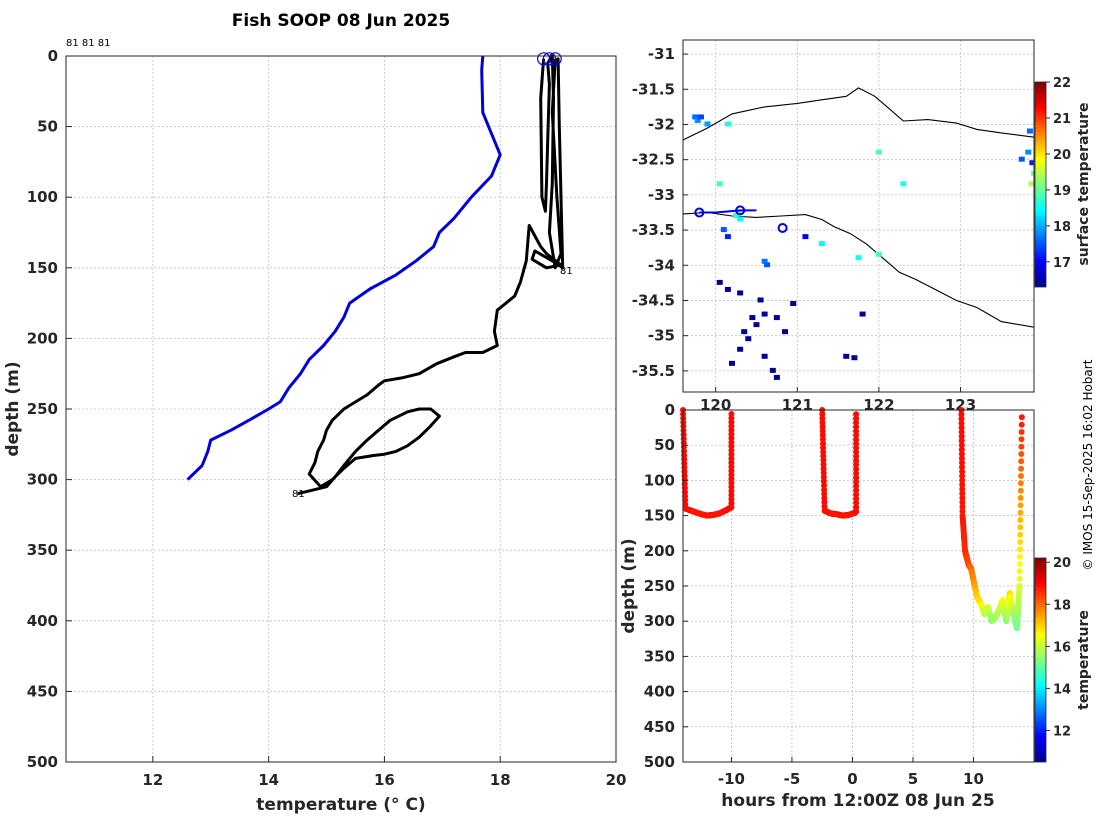  I want to click on map-y-tick-label: -32, so click(661, 124).